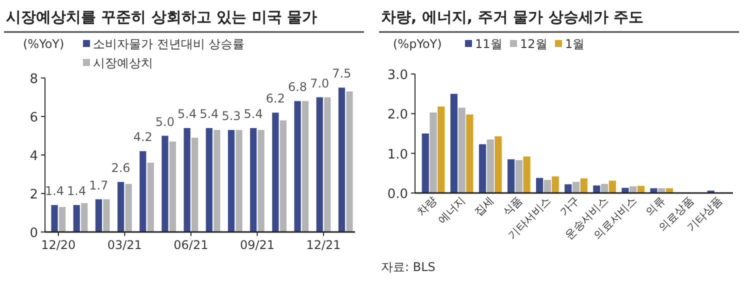  Describe the element at coordinates (408, 267) in the screenshot. I see `text: 자료: BLS` at that location.